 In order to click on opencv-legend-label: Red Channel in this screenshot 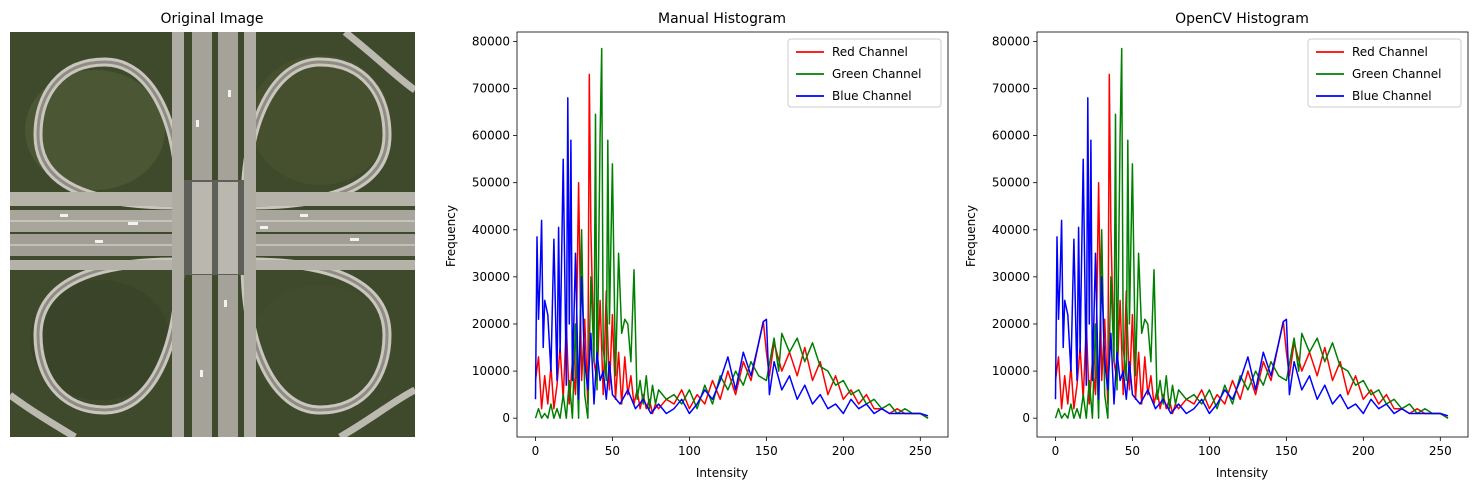, I will do `click(1390, 52)`.